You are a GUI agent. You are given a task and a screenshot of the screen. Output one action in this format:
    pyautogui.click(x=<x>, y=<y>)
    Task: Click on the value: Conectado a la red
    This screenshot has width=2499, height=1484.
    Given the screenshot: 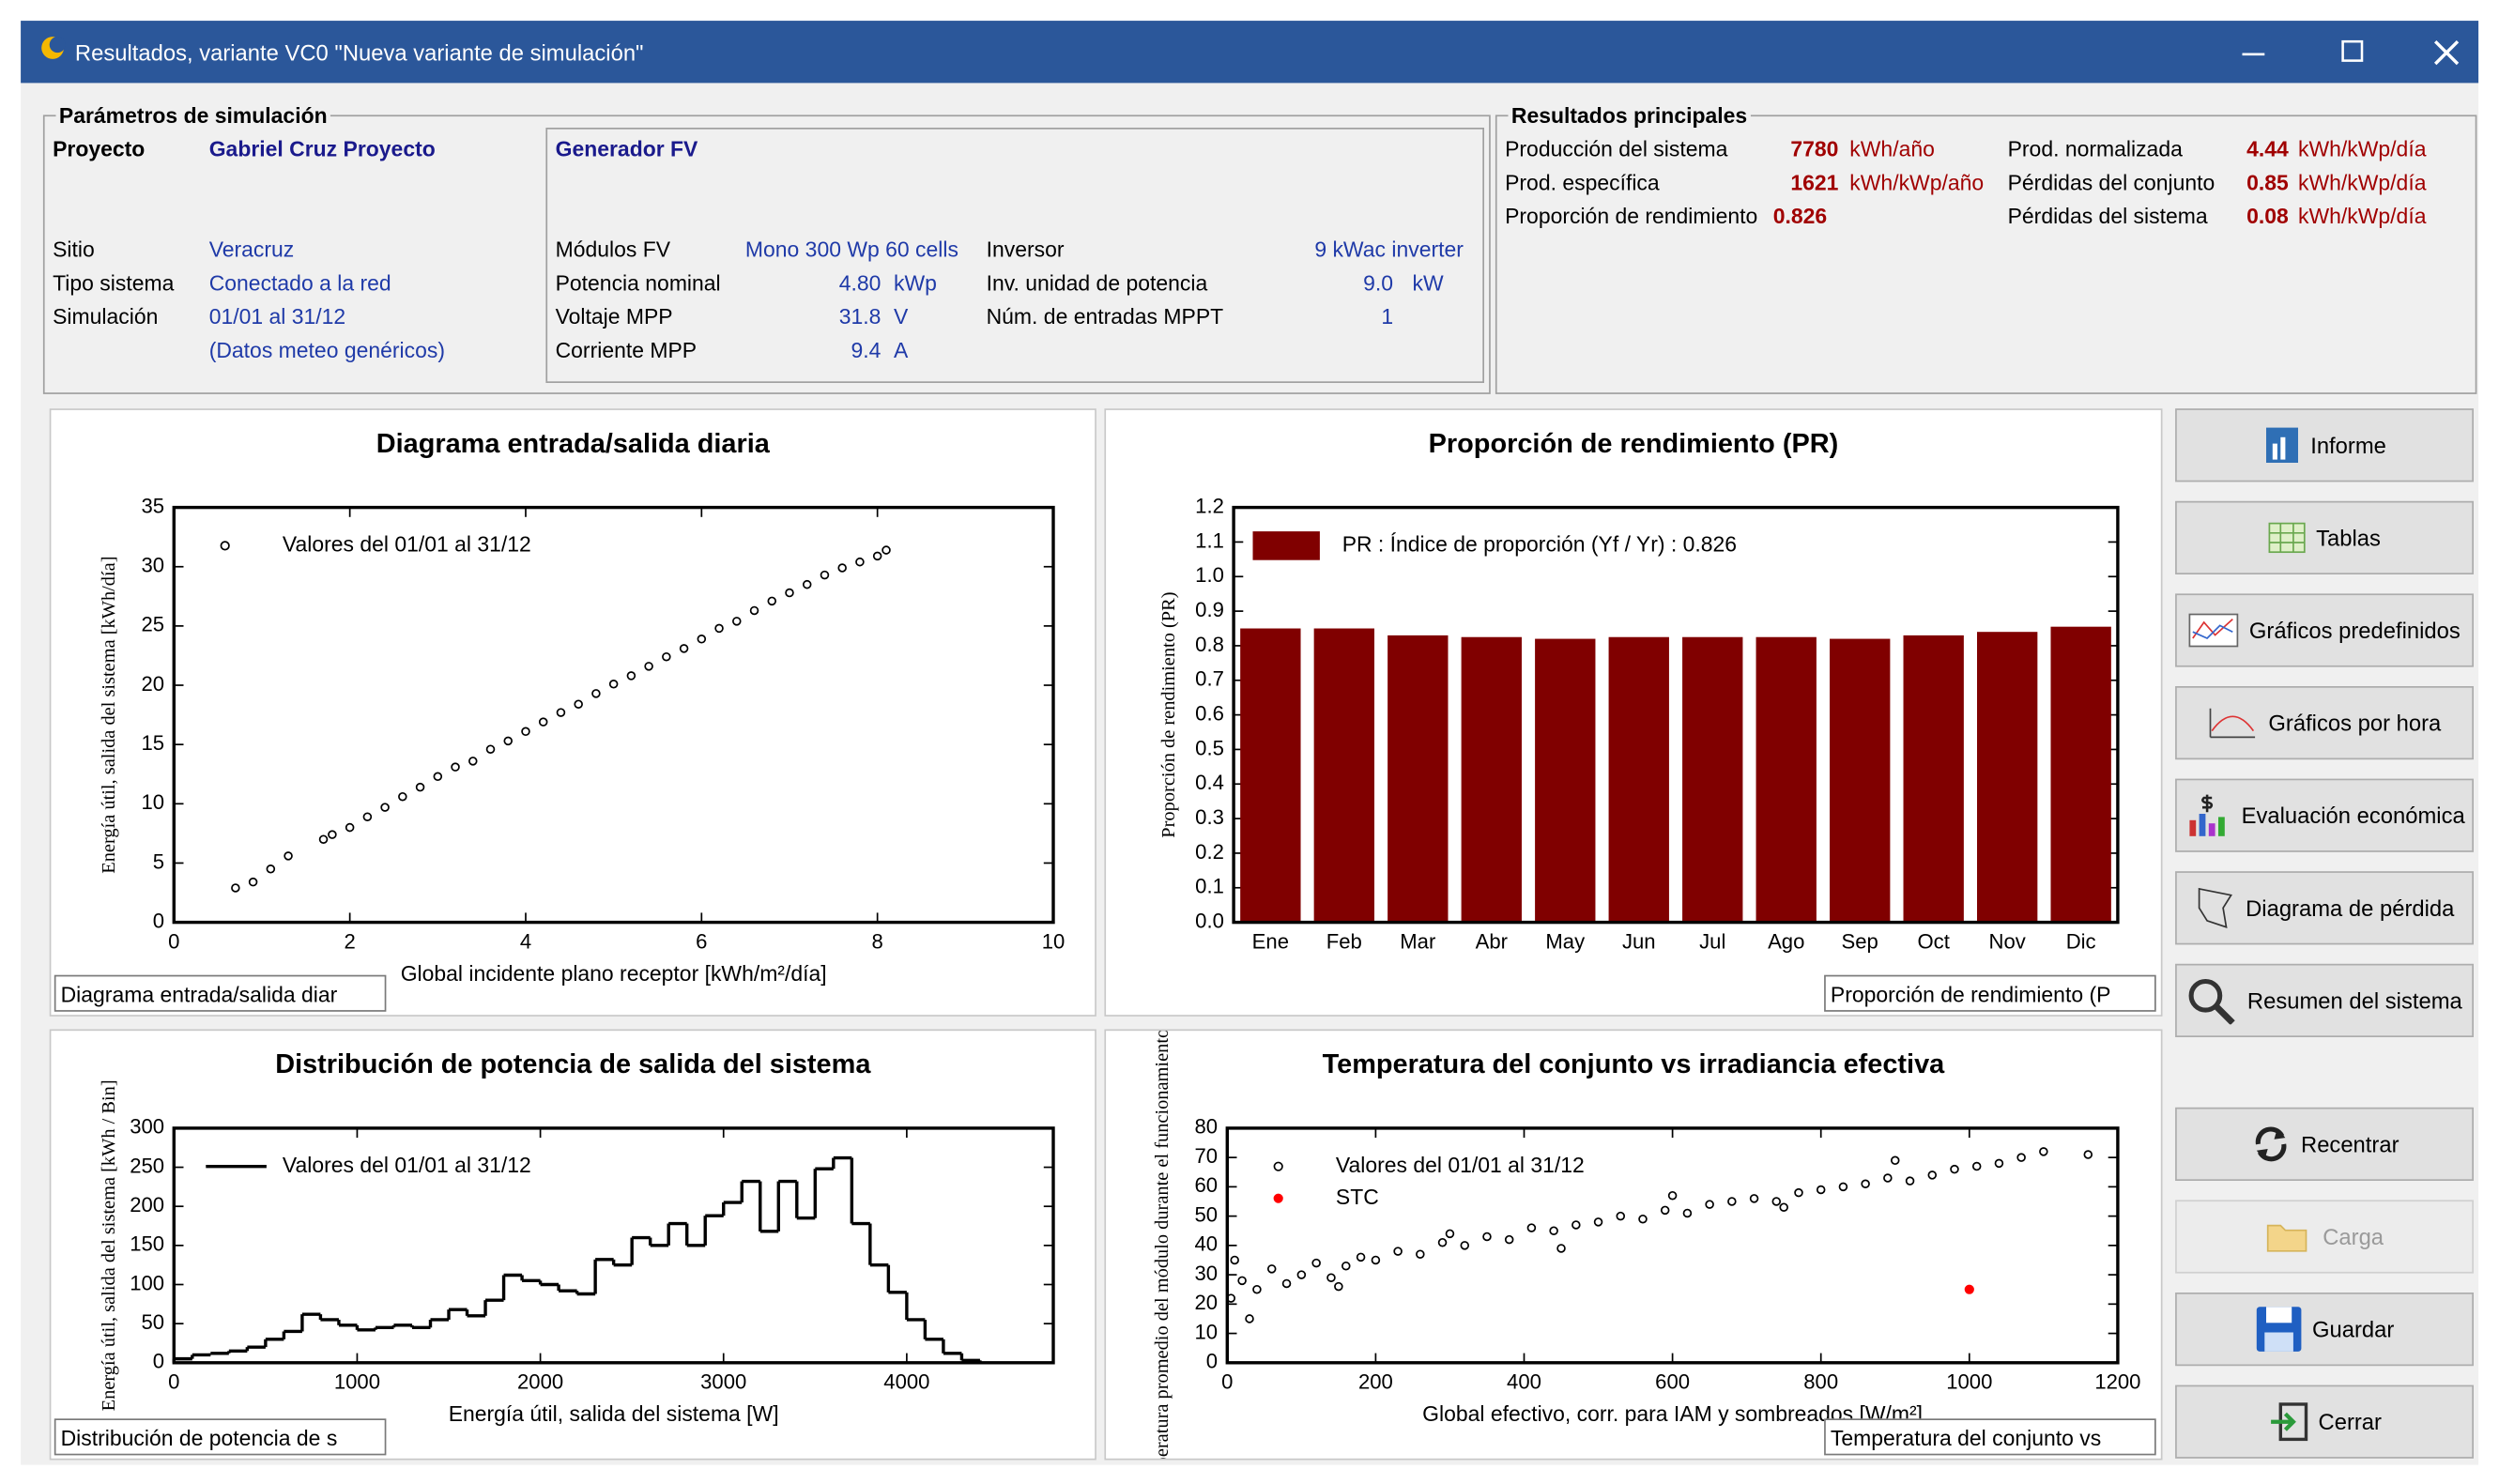 What is the action you would take?
    pyautogui.click(x=299, y=283)
    